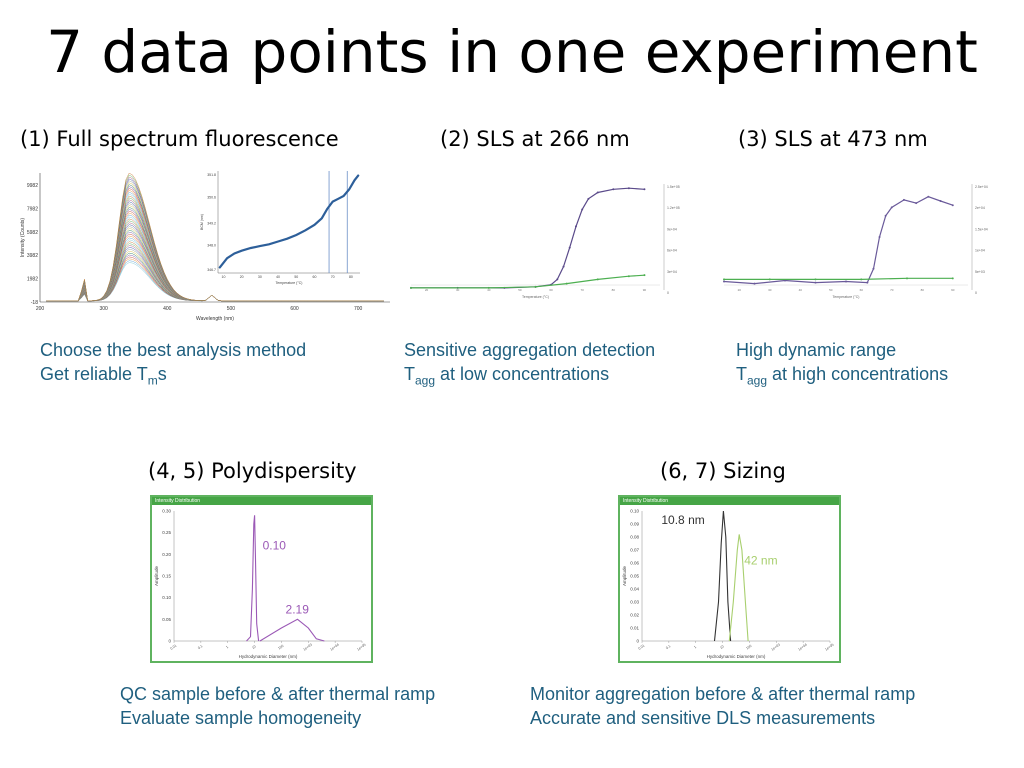 Image resolution: width=1024 pixels, height=768 pixels. Describe the element at coordinates (507, 376) in the screenshot. I see `desc-line-2: Tagg at low concentrations` at that location.